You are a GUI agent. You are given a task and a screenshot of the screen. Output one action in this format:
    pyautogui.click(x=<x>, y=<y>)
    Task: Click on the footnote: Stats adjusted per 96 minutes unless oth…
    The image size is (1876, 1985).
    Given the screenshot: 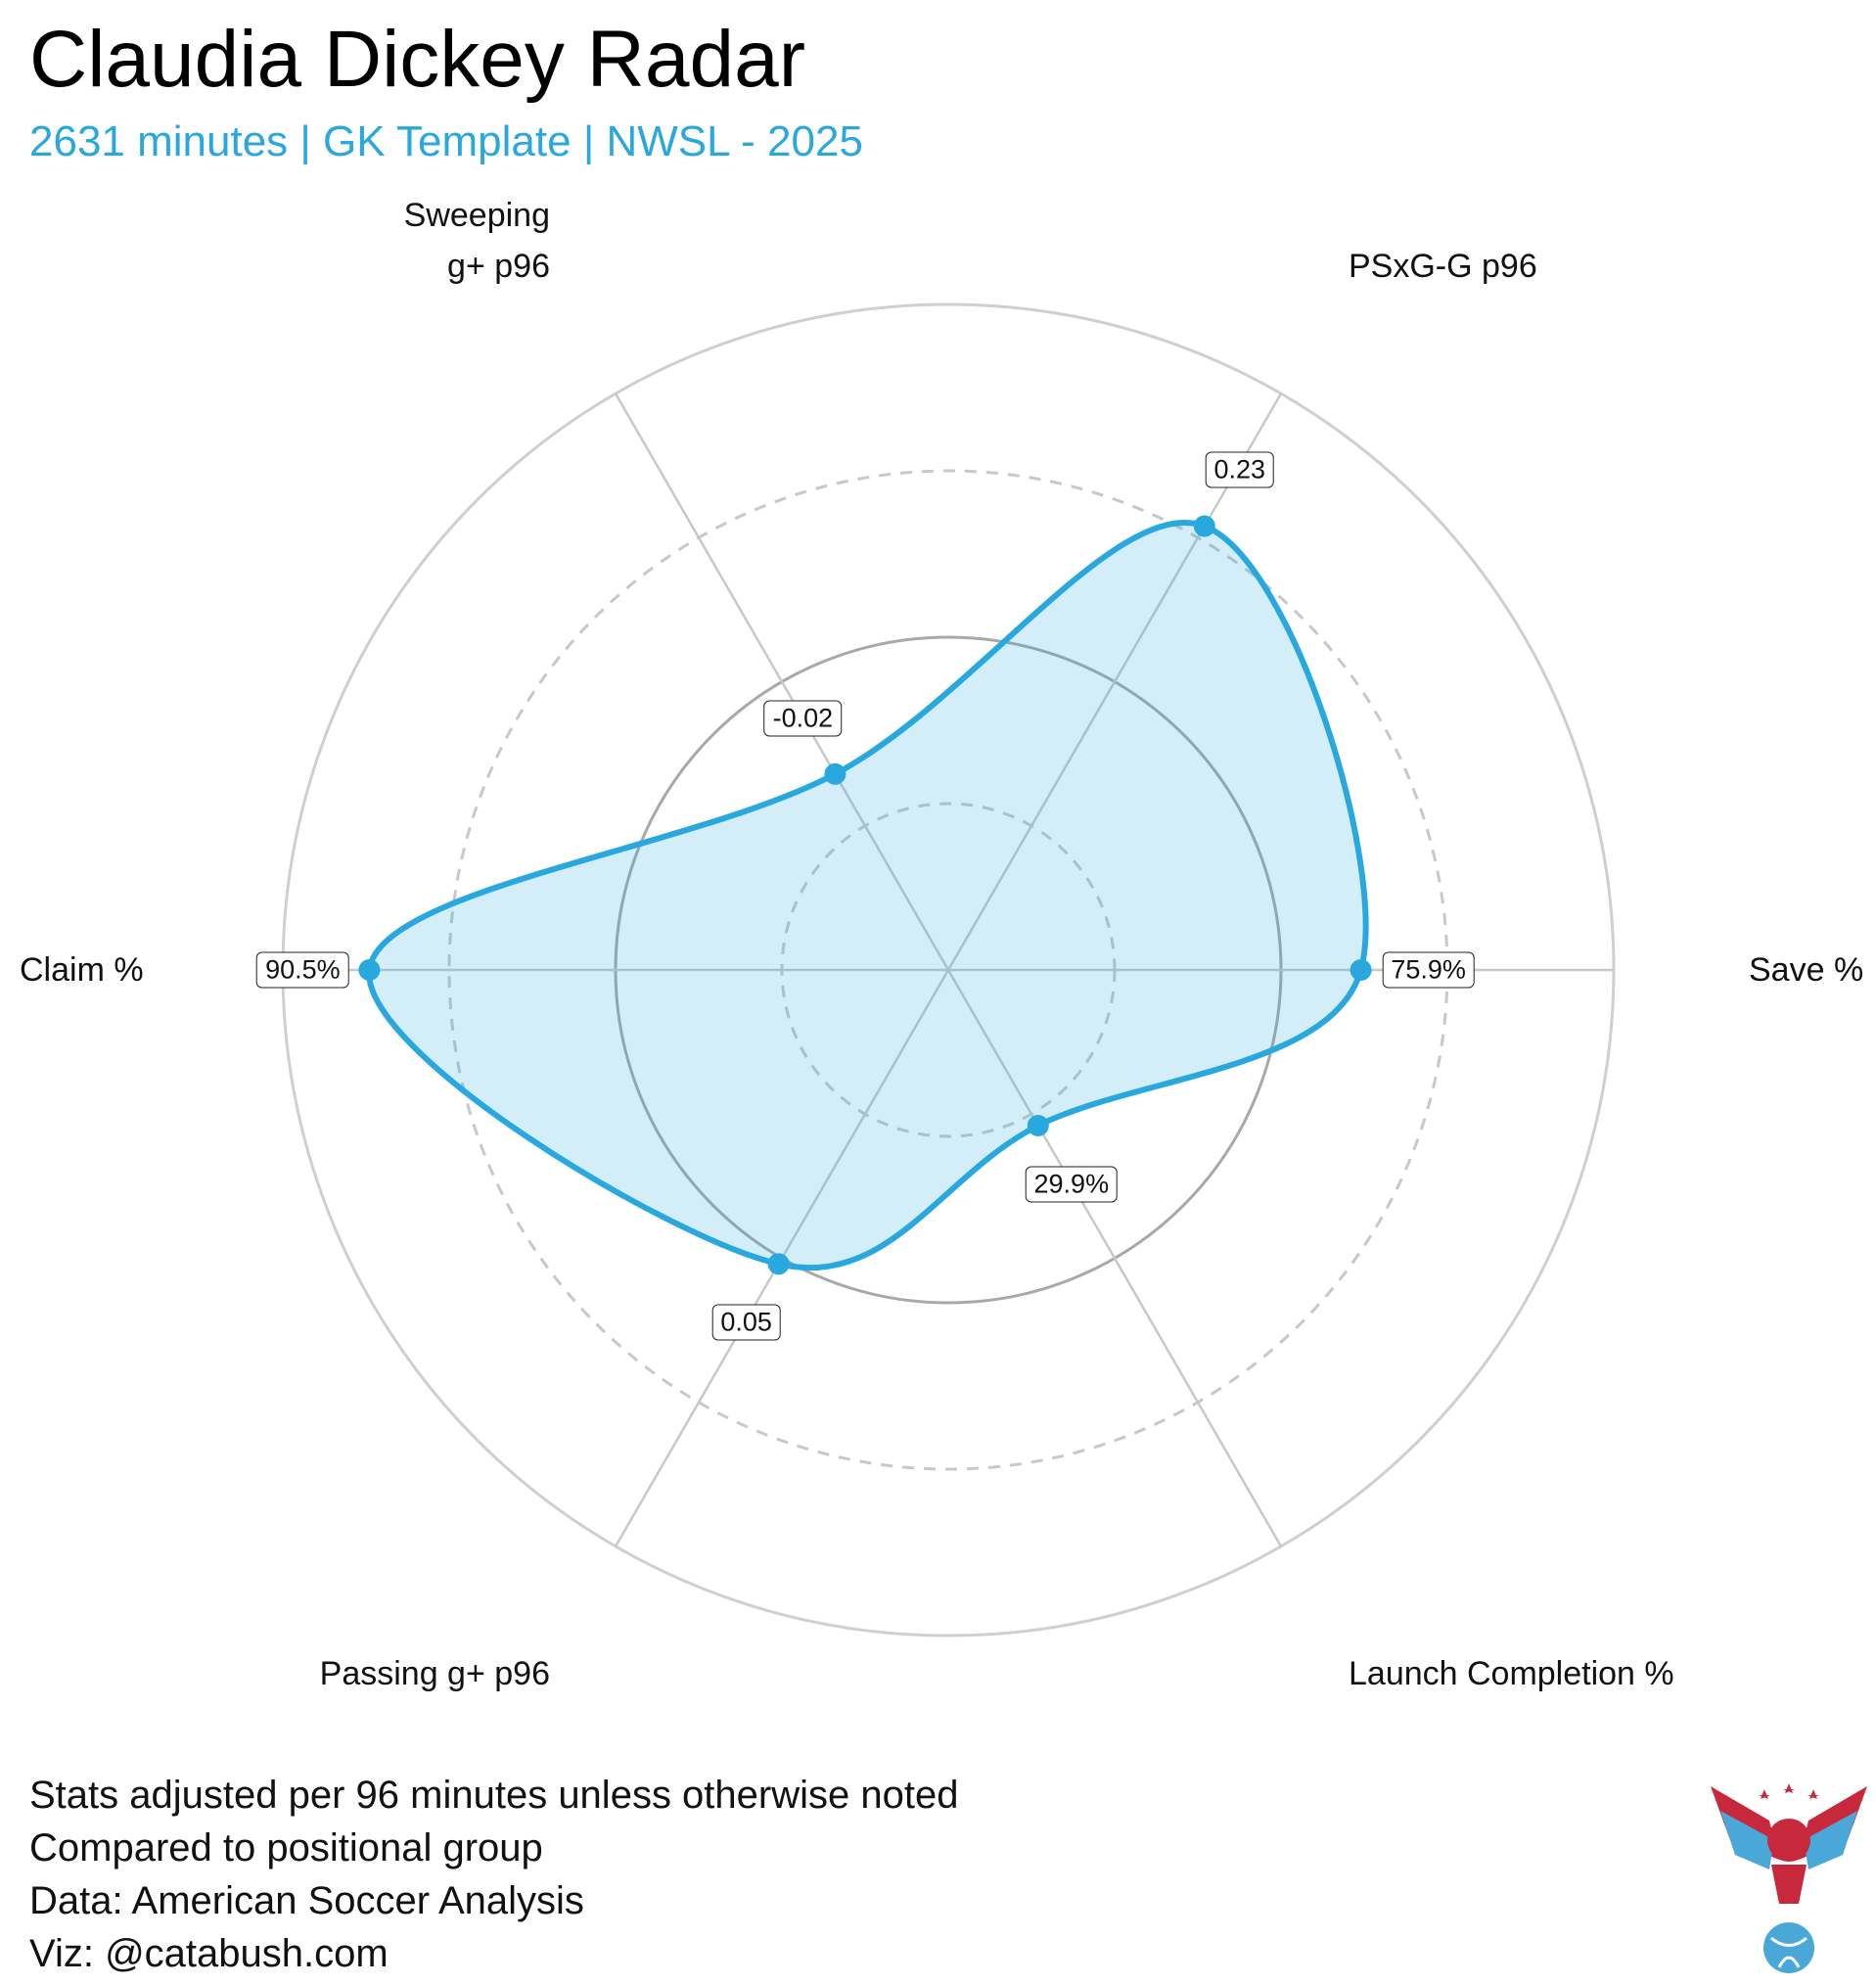 What is the action you would take?
    pyautogui.click(x=494, y=1795)
    